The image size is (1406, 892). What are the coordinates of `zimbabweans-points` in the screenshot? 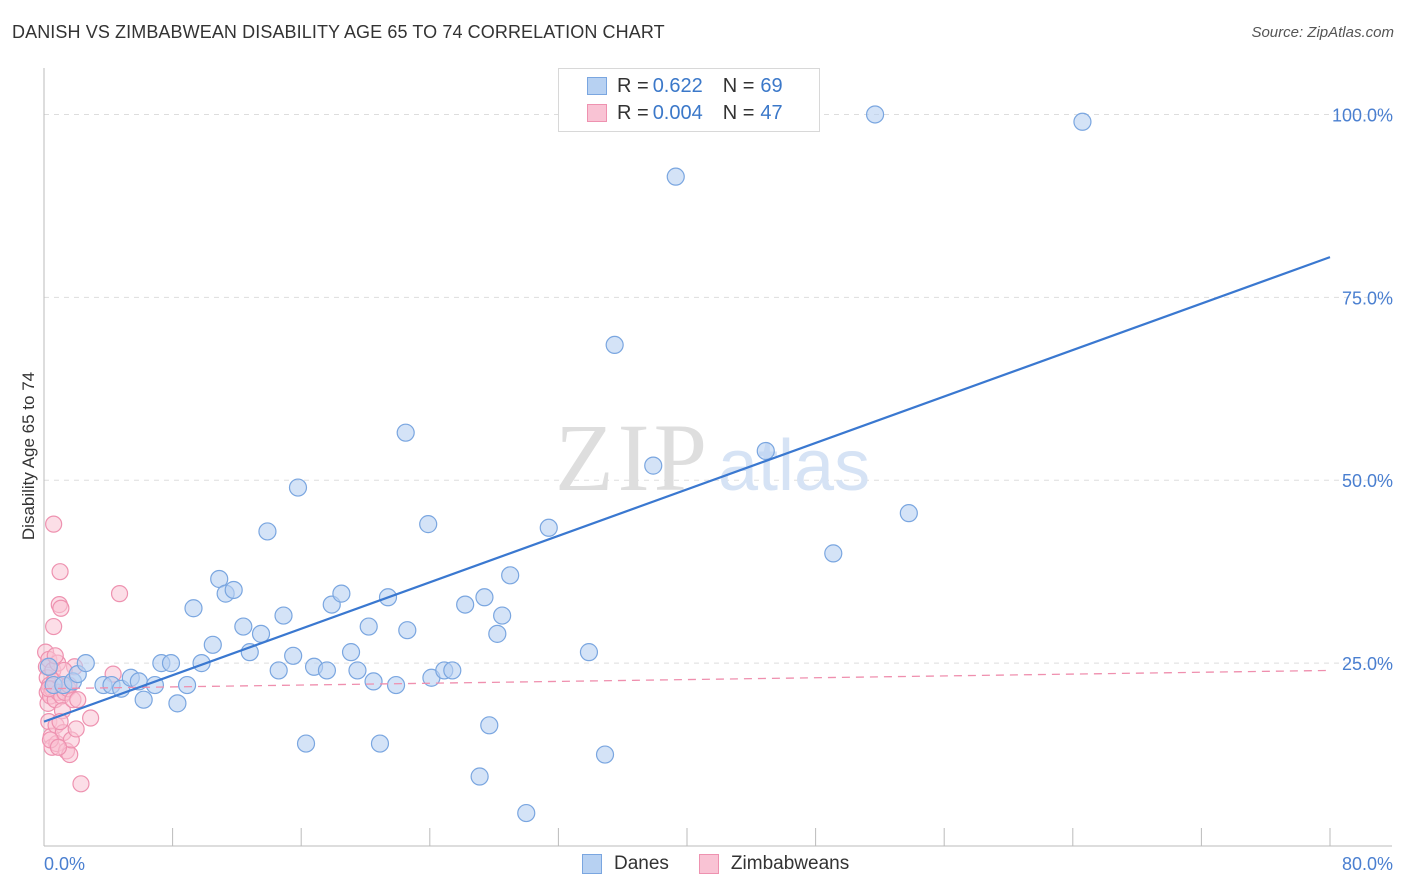 It's located at (83, 654).